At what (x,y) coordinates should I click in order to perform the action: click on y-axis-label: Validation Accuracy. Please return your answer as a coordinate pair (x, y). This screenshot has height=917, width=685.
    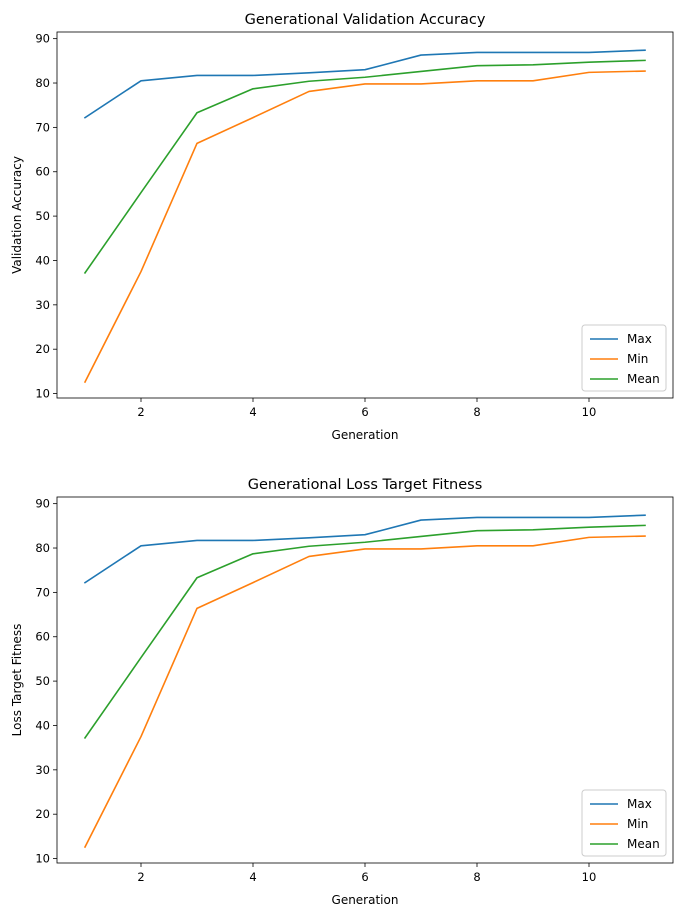
    Looking at the image, I should click on (17, 215).